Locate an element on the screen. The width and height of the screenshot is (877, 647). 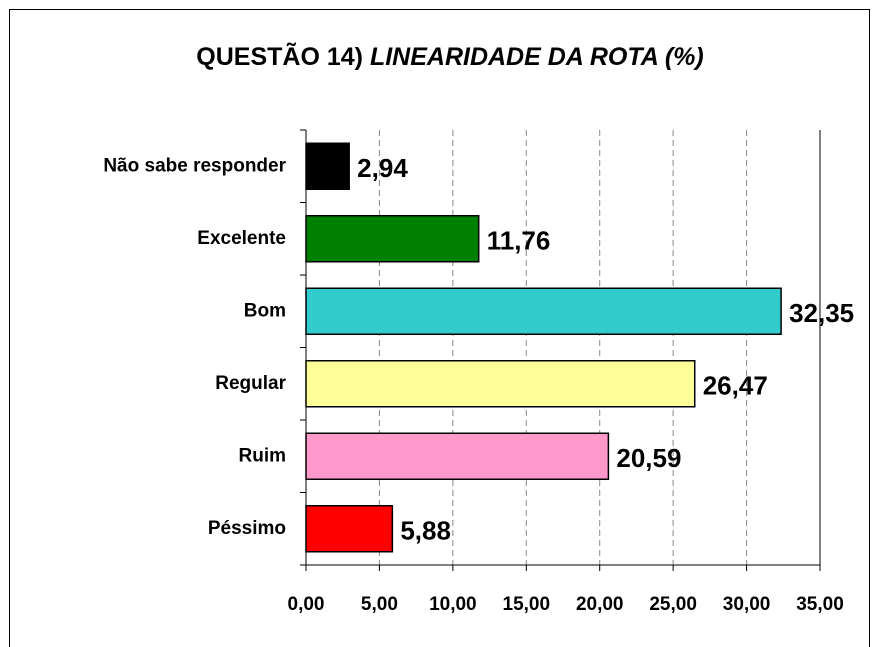
x-tick-label: 5,00 is located at coordinates (379, 604).